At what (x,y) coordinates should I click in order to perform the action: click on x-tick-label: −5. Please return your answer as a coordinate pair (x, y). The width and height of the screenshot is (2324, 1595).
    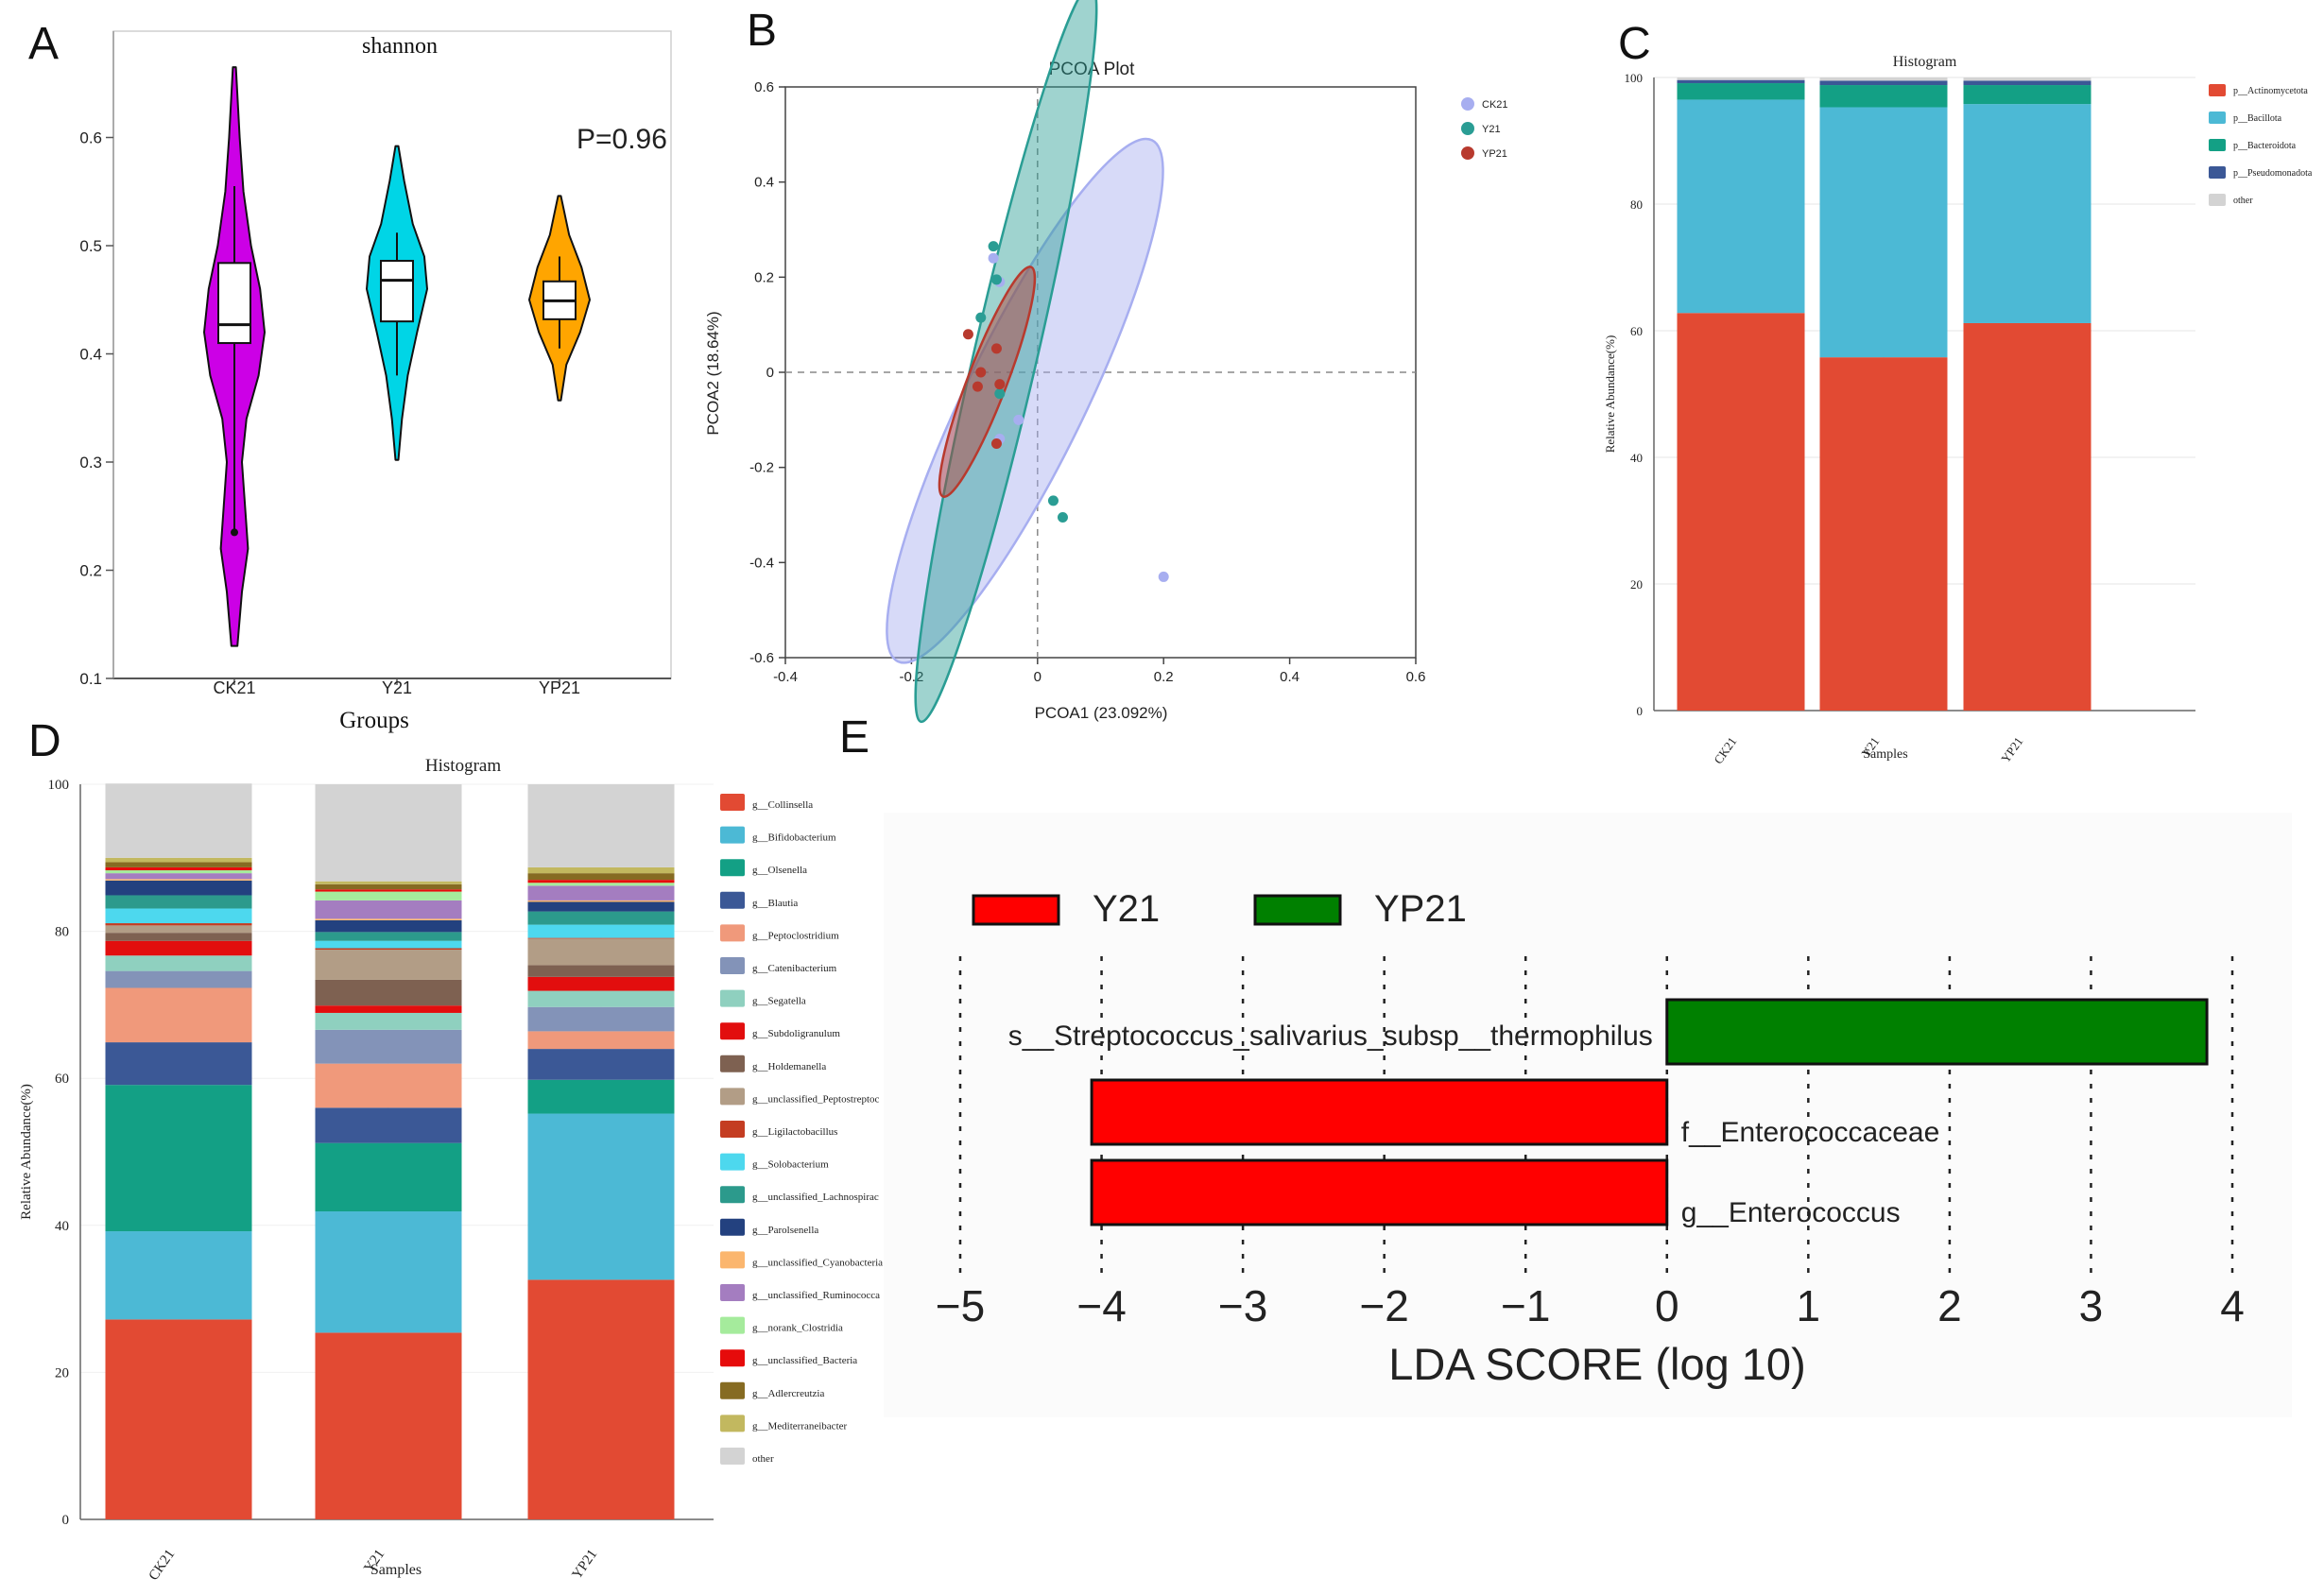
    Looking at the image, I should click on (961, 1305).